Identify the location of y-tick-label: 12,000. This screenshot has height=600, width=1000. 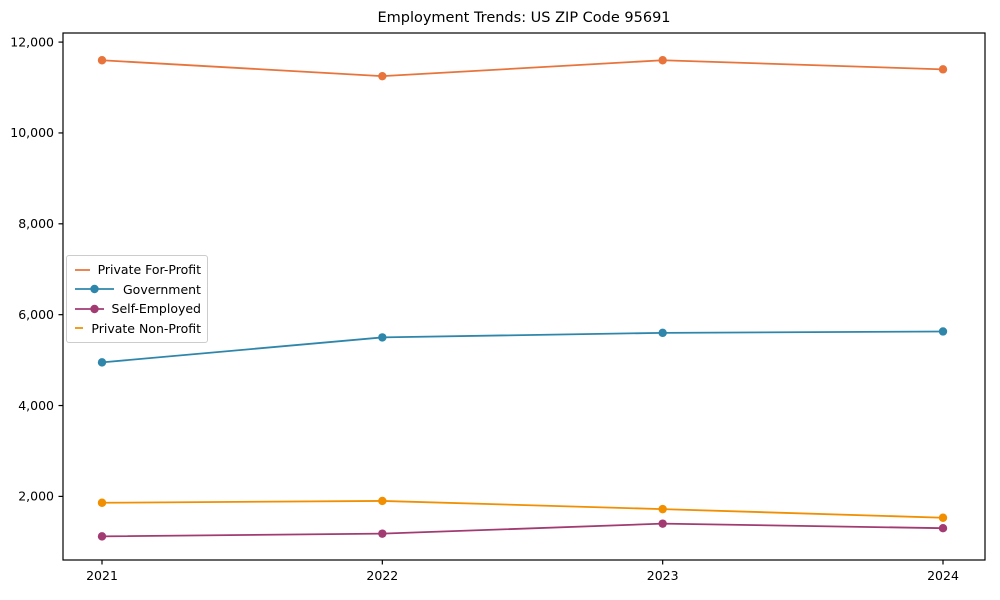
(32, 41).